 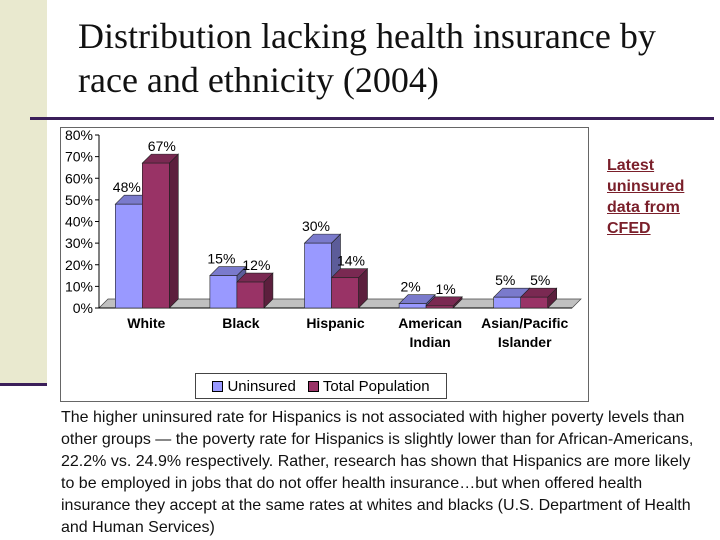 What do you see at coordinates (445, 289) in the screenshot?
I see `data-label-total-population-american-indian: 1%` at bounding box center [445, 289].